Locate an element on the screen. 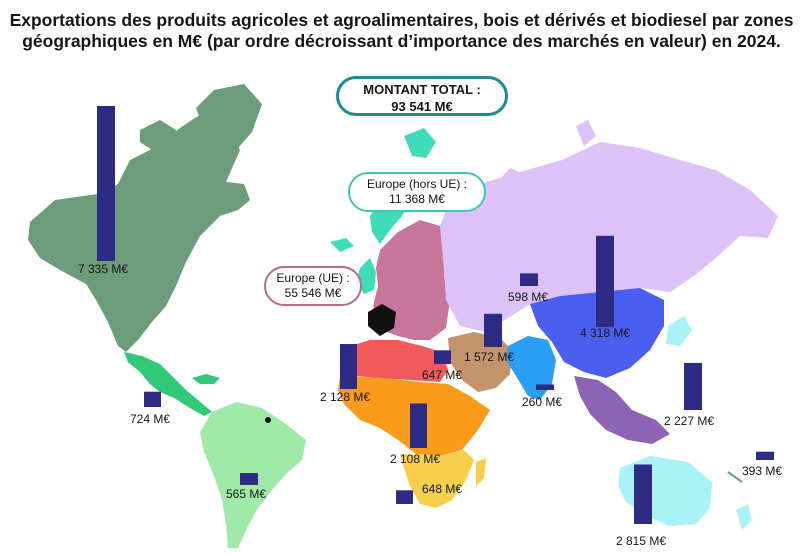 Image resolution: width=803 pixels, height=553 pixels. region-caribbean is located at coordinates (206, 379).